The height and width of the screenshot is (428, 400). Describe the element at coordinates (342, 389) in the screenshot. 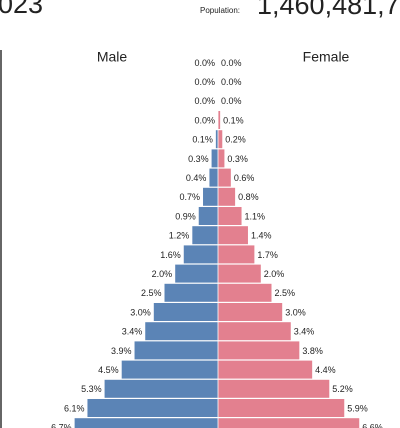

I see `value-label: 5.2%` at that location.